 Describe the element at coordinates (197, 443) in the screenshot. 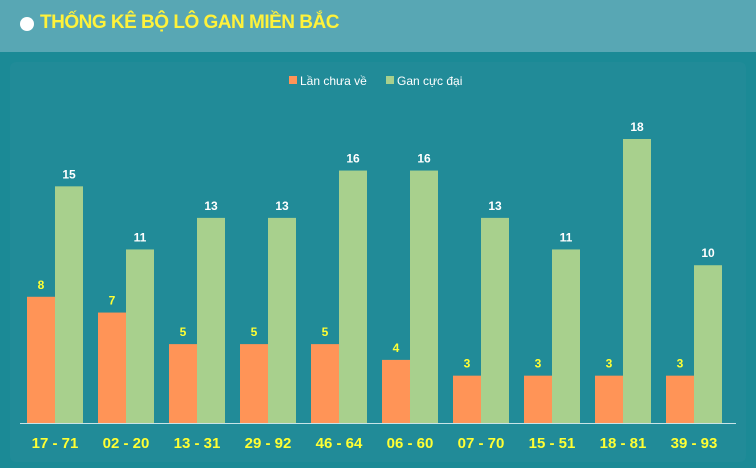

I see `x-tick-label: 13 - 31` at that location.